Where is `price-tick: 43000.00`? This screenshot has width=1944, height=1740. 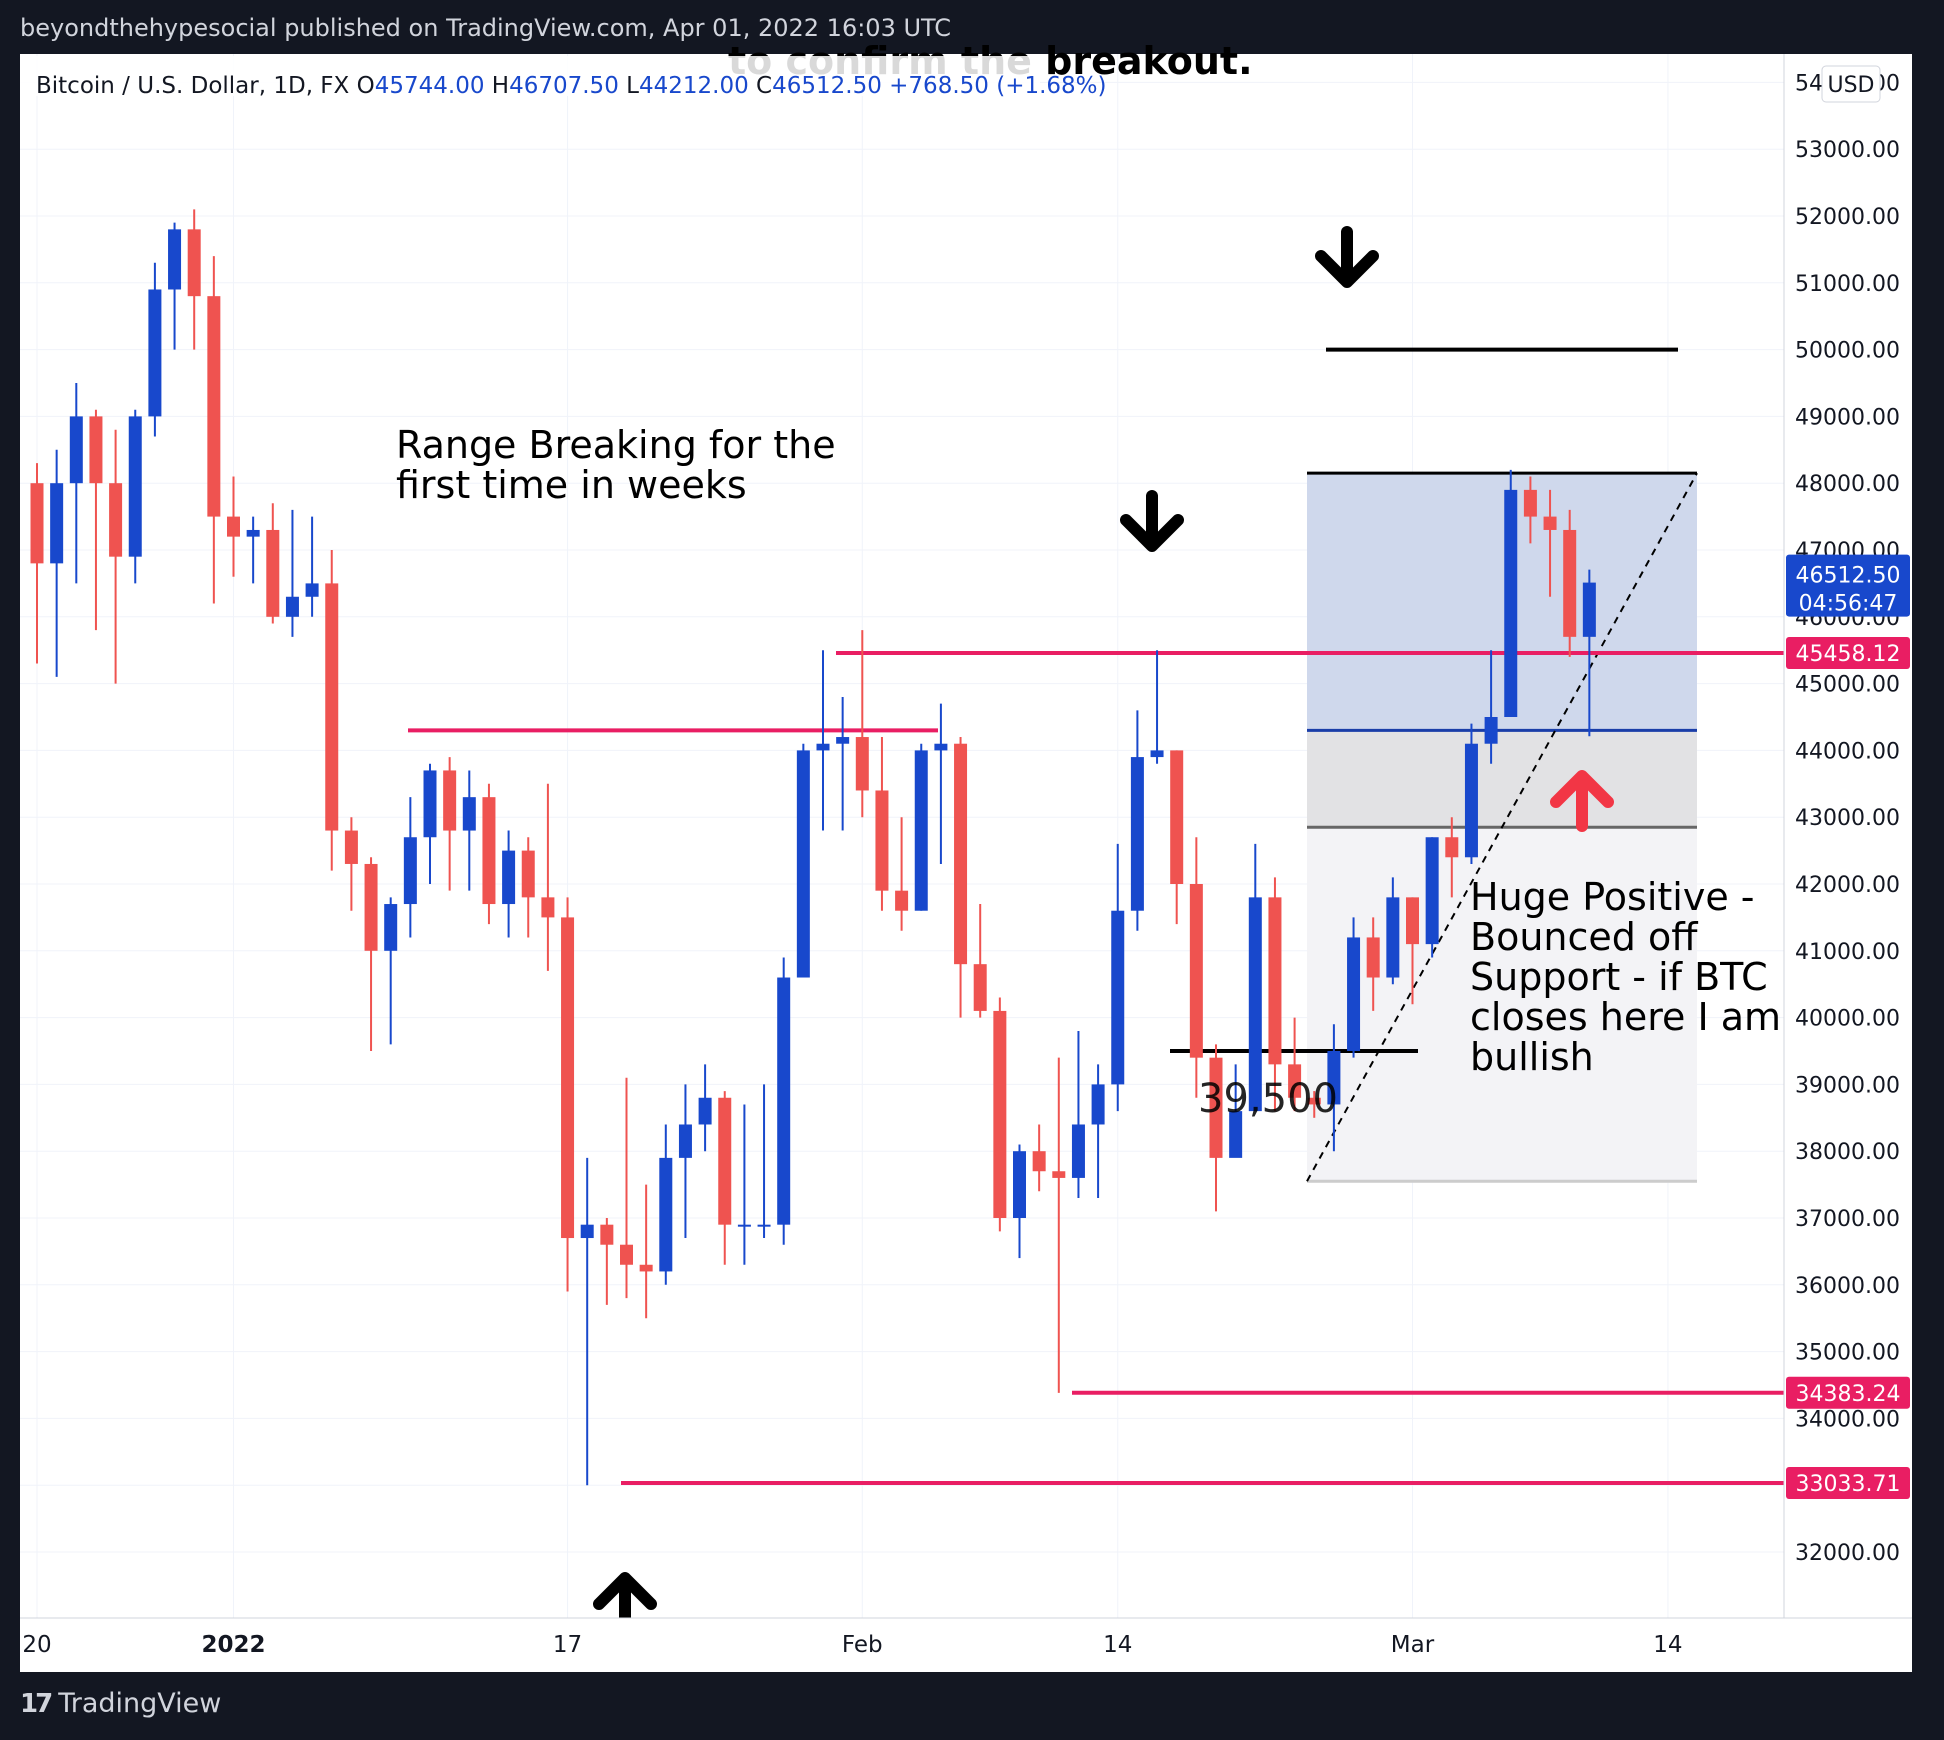
price-tick: 43000.00 is located at coordinates (1847, 818).